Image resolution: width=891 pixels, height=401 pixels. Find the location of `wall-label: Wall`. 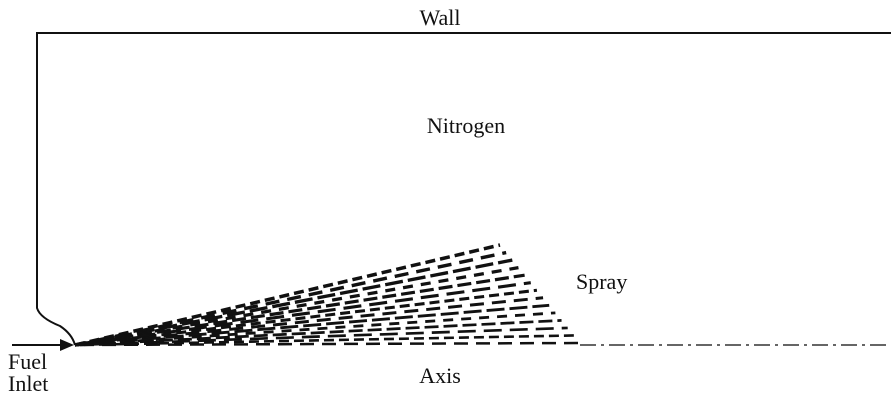

wall-label: Wall is located at coordinates (440, 17).